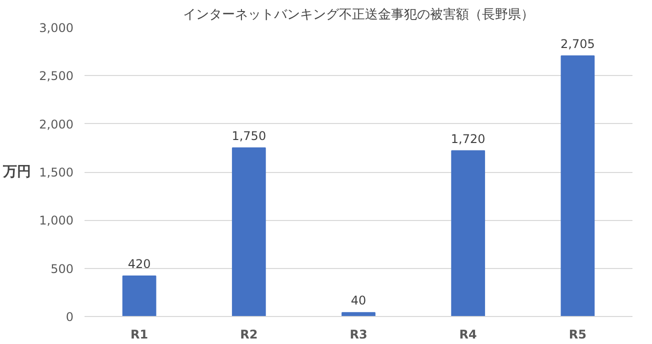 Image resolution: width=652 pixels, height=344 pixels. What do you see at coordinates (139, 335) in the screenshot?
I see `x-tick-label: R1` at bounding box center [139, 335].